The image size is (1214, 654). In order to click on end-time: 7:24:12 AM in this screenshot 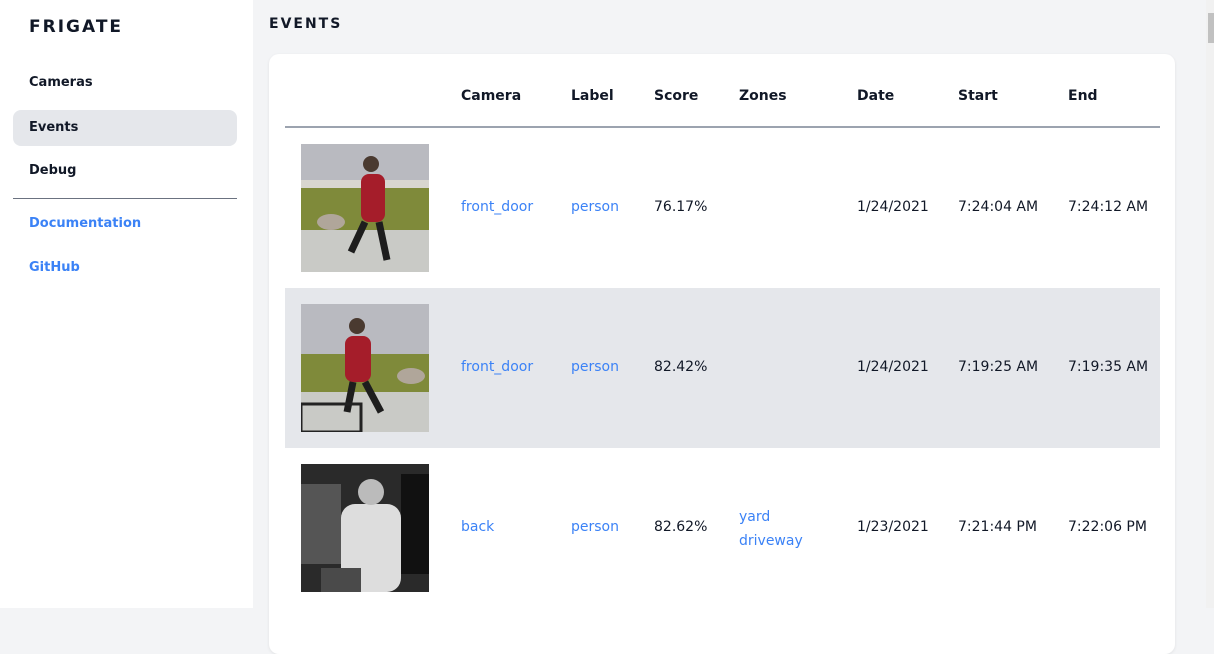, I will do `click(1108, 207)`.